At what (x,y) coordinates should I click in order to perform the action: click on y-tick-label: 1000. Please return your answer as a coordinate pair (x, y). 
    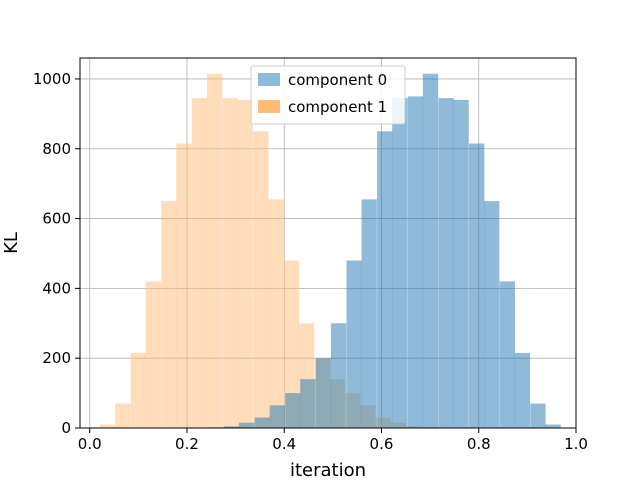
    Looking at the image, I should click on (52, 79).